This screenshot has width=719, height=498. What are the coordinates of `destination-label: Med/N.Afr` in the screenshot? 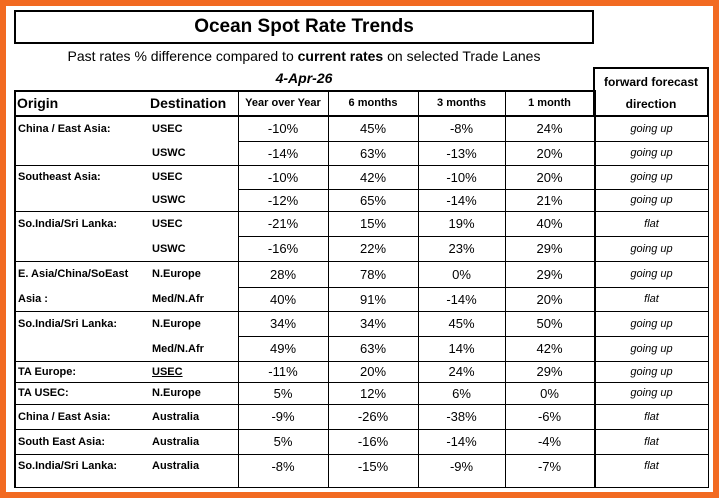 It's located at (178, 299).